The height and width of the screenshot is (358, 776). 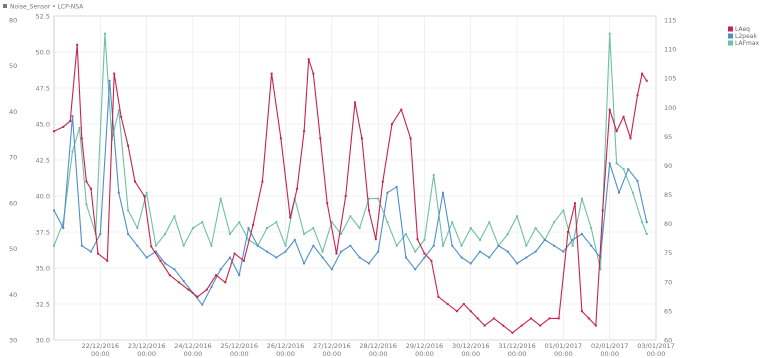 What do you see at coordinates (668, 253) in the screenshot?
I see `y-right-tick-label: 75` at bounding box center [668, 253].